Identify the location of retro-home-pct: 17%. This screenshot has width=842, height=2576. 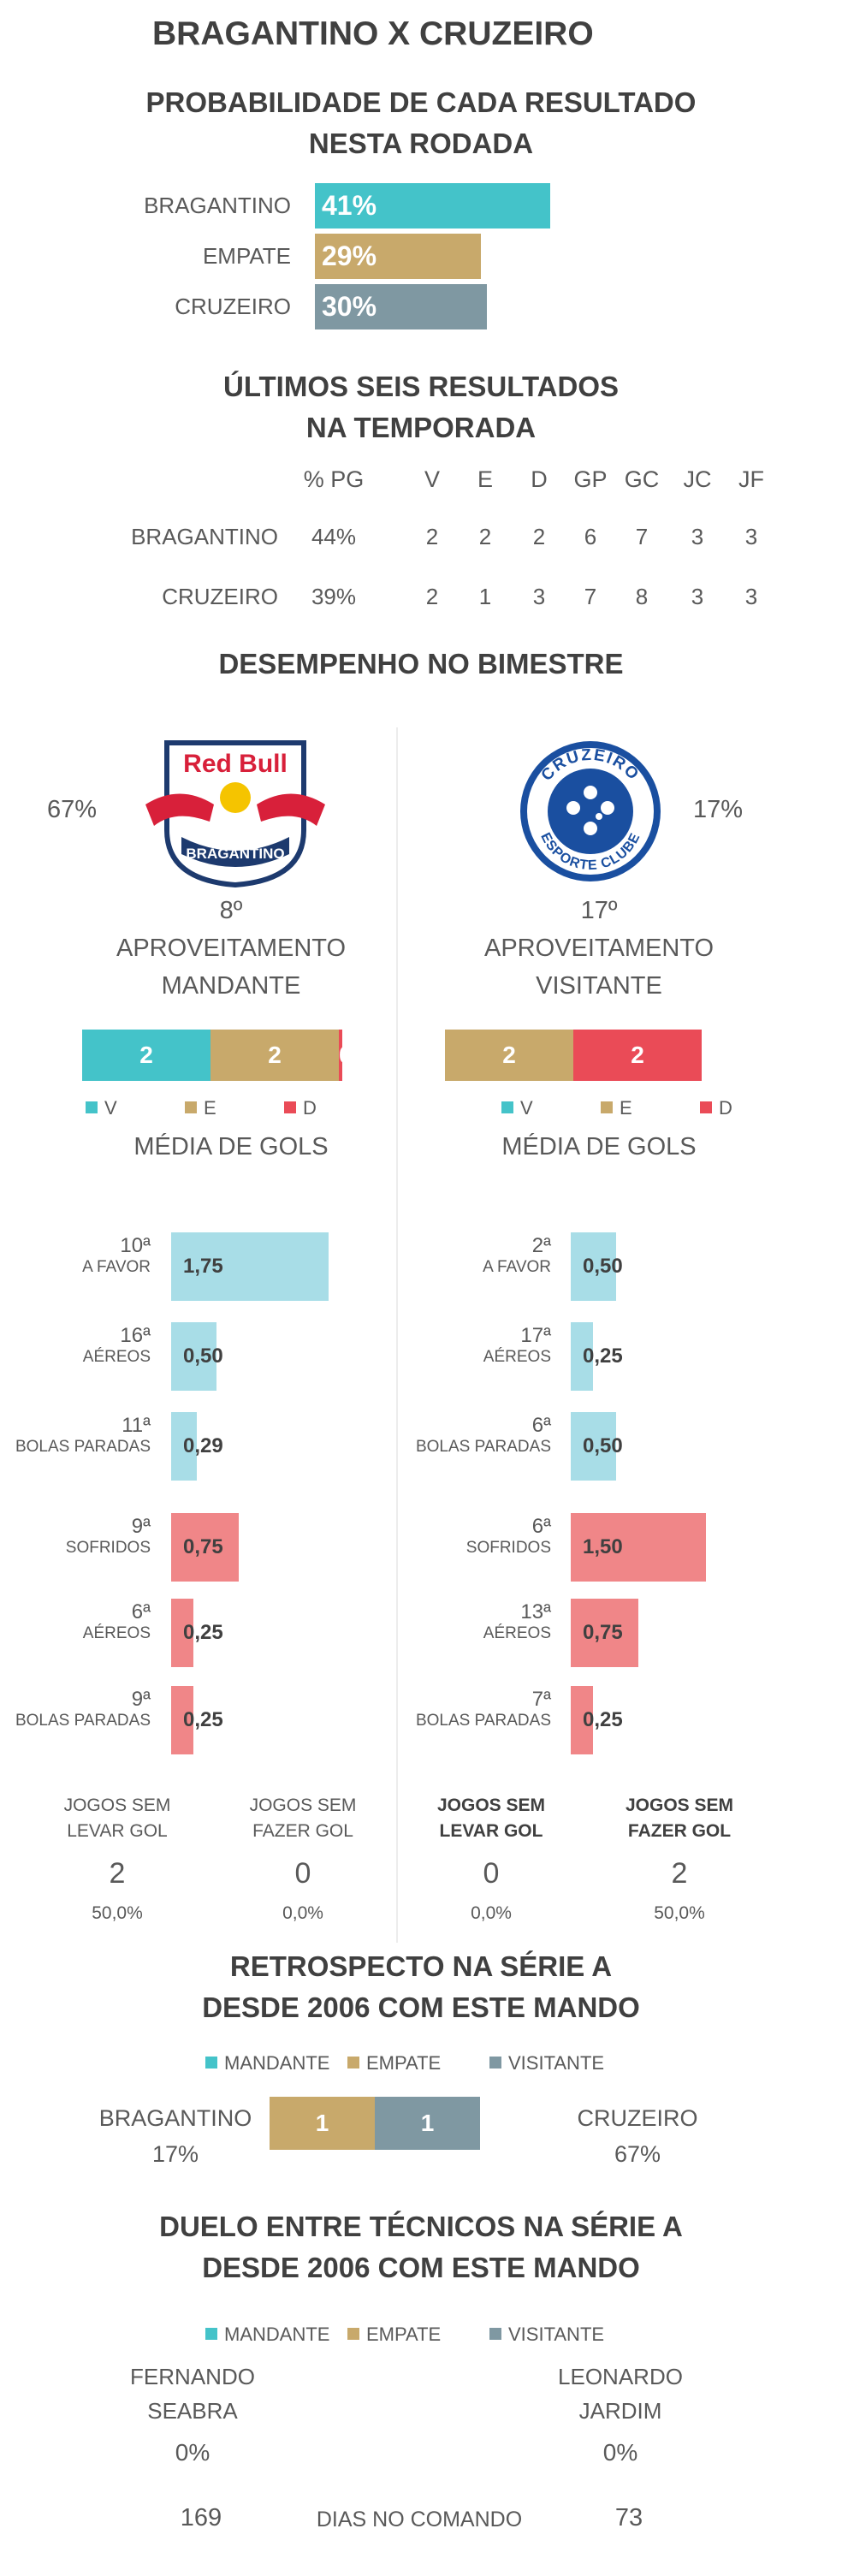
(175, 2154).